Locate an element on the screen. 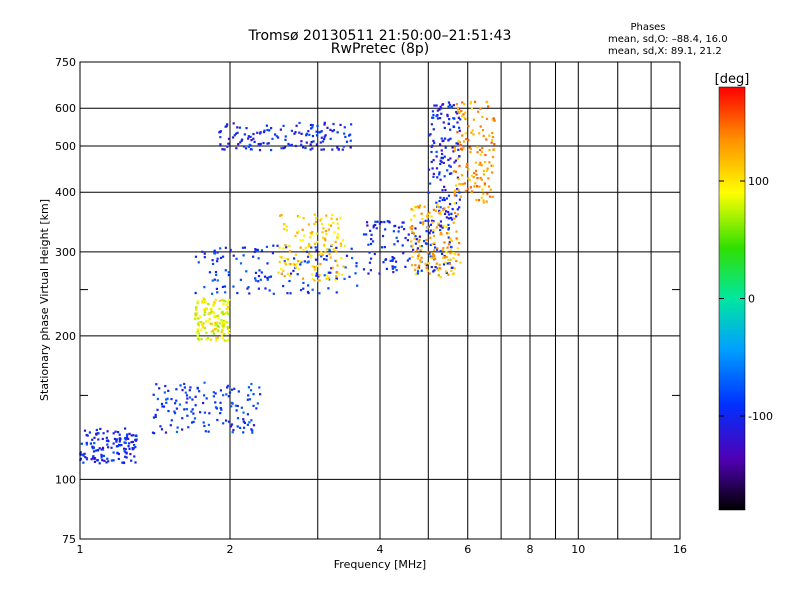  y-tick-label: 300 is located at coordinates (65, 252).